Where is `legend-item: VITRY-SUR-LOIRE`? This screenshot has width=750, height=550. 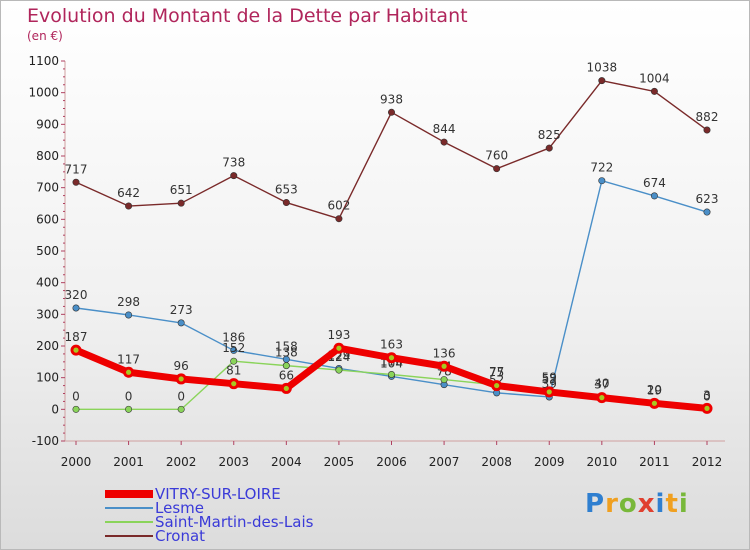
legend-item: VITRY-SUR-LOIRE is located at coordinates (209, 494).